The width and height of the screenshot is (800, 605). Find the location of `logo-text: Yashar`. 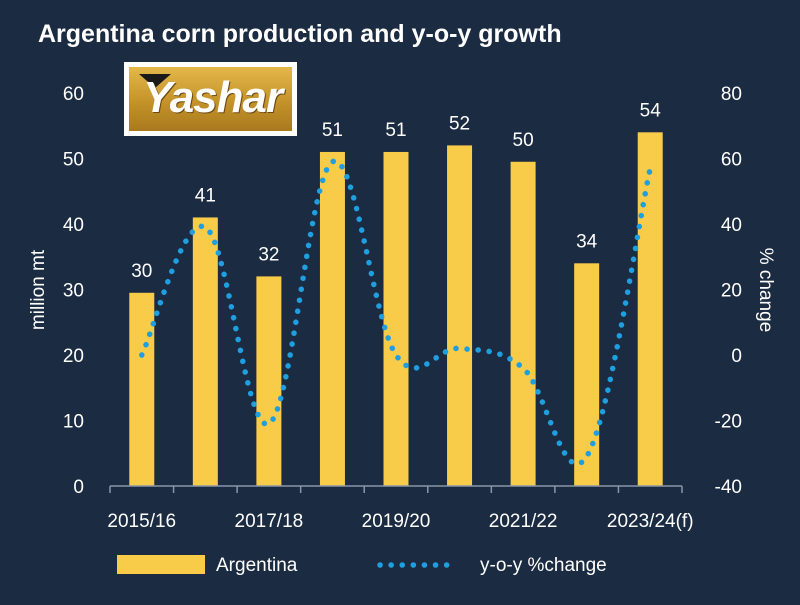

logo-text: Yashar is located at coordinates (213, 97).